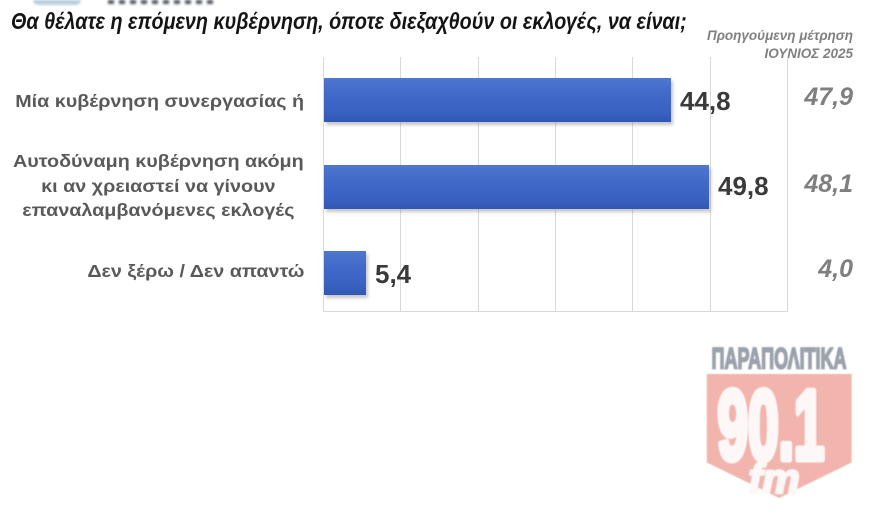  What do you see at coordinates (779, 359) in the screenshot?
I see `svg-text: ΠΑΡΑΠΟΛΙΤΙΚΑ` at bounding box center [779, 359].